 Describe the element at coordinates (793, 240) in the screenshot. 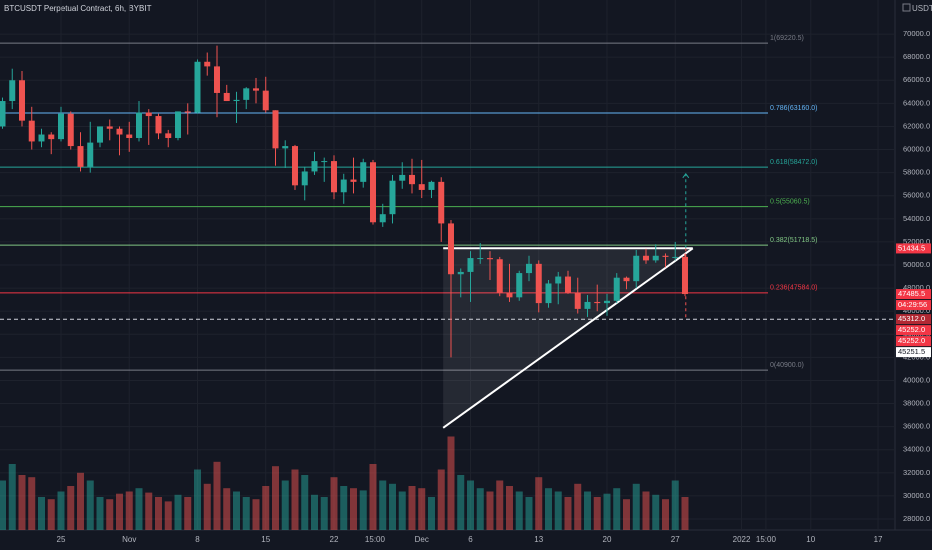

I see `fib-label: 0.382(51718.5)` at that location.